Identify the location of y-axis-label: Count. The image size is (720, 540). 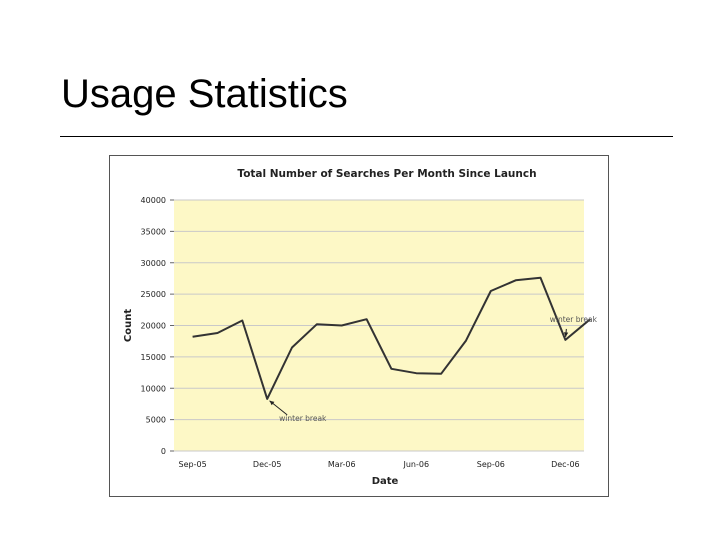
(128, 325).